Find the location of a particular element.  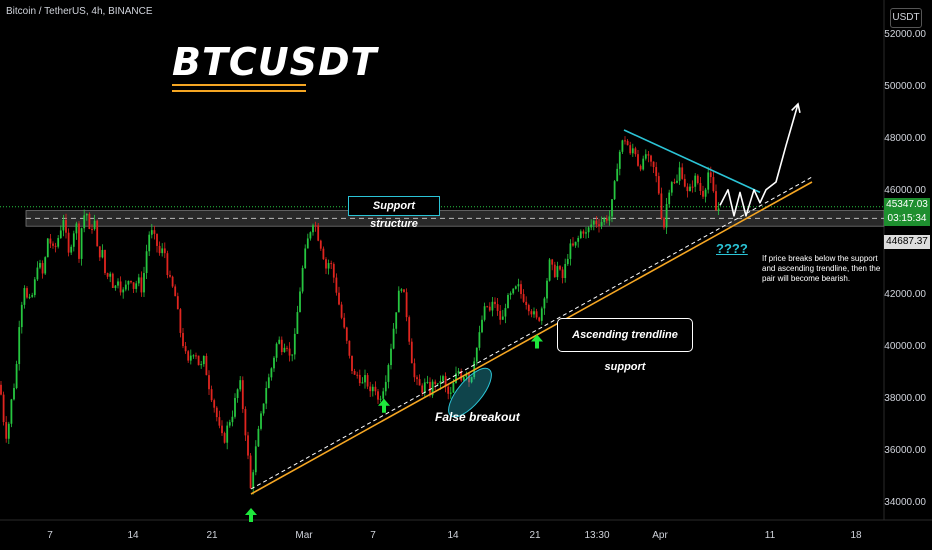

up-arrow-marker is located at coordinates (384, 405).